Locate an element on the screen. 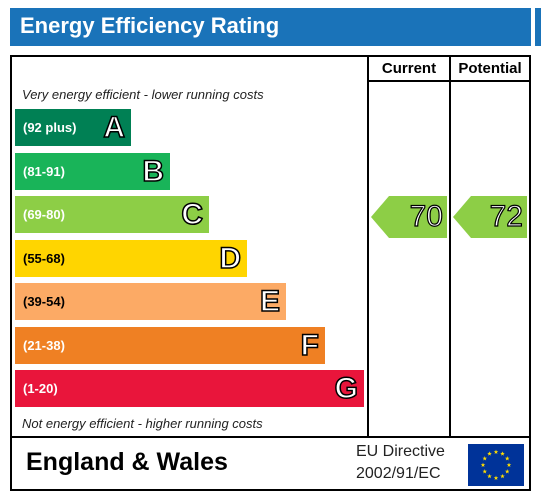  header-bar: Energy Efficiency Rating is located at coordinates (270, 27).